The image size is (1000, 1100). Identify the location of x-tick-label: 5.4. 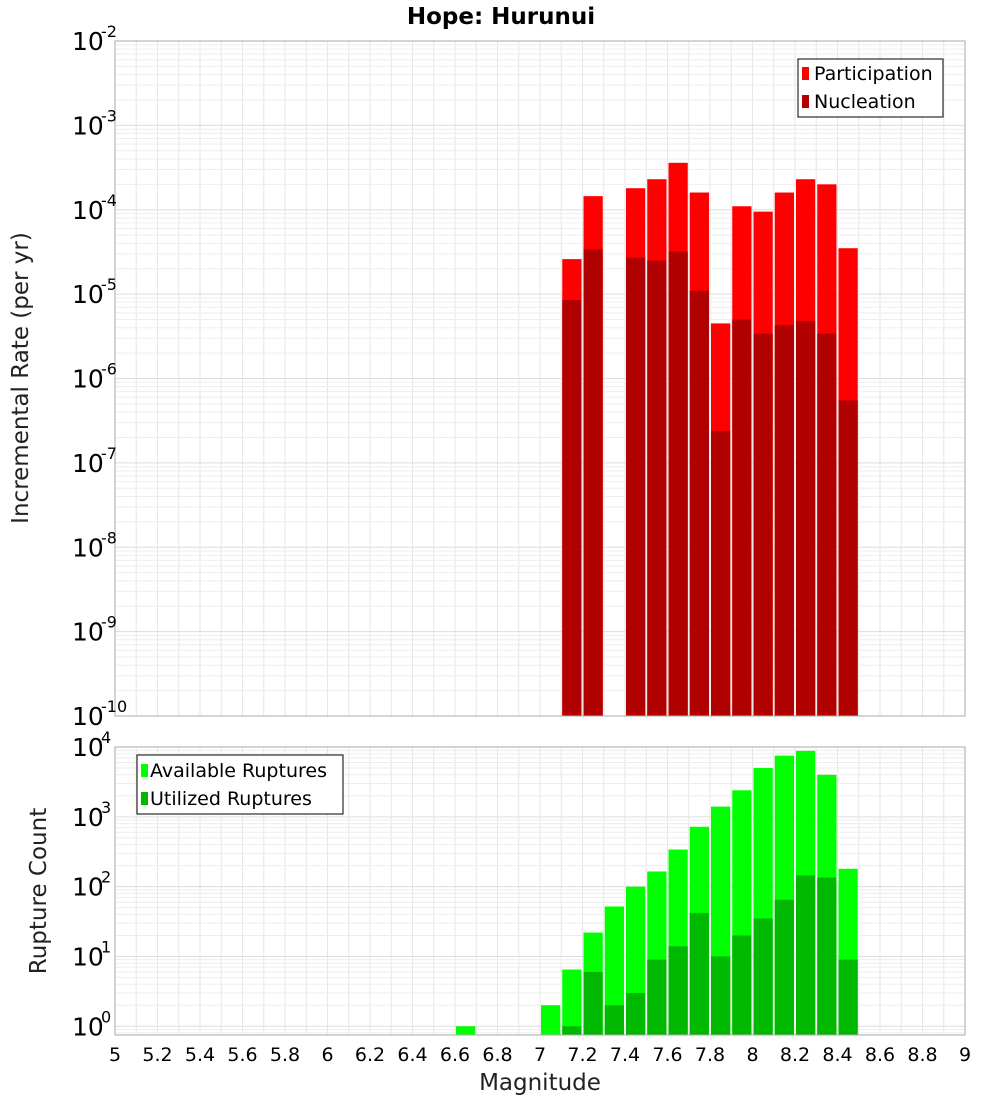
(200, 1055).